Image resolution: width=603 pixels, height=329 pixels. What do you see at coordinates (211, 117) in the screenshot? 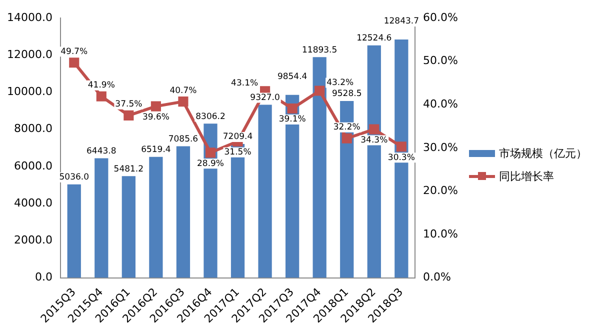
I see `data-label: 8306.2` at bounding box center [211, 117].